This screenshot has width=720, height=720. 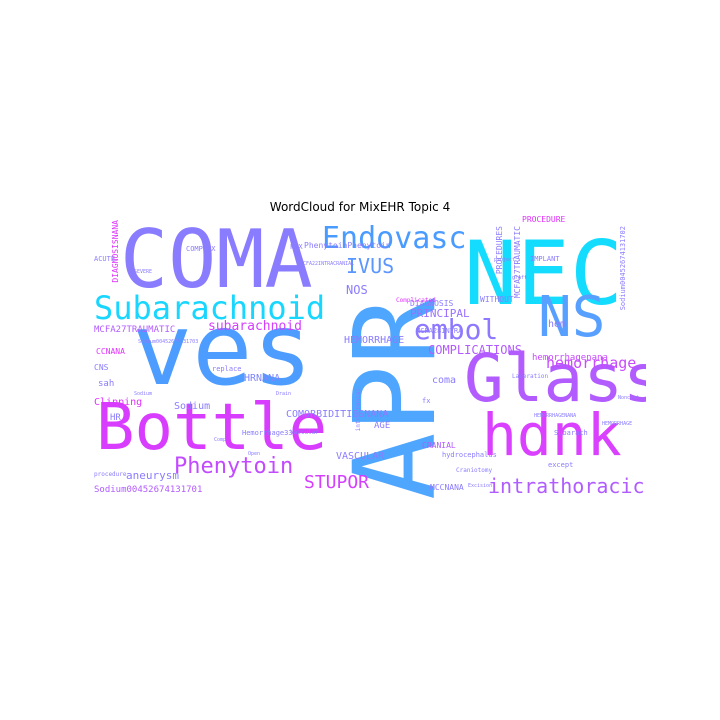 What do you see at coordinates (439, 445) in the screenshot?
I see `word-cranial: CRANIAL` at bounding box center [439, 445].